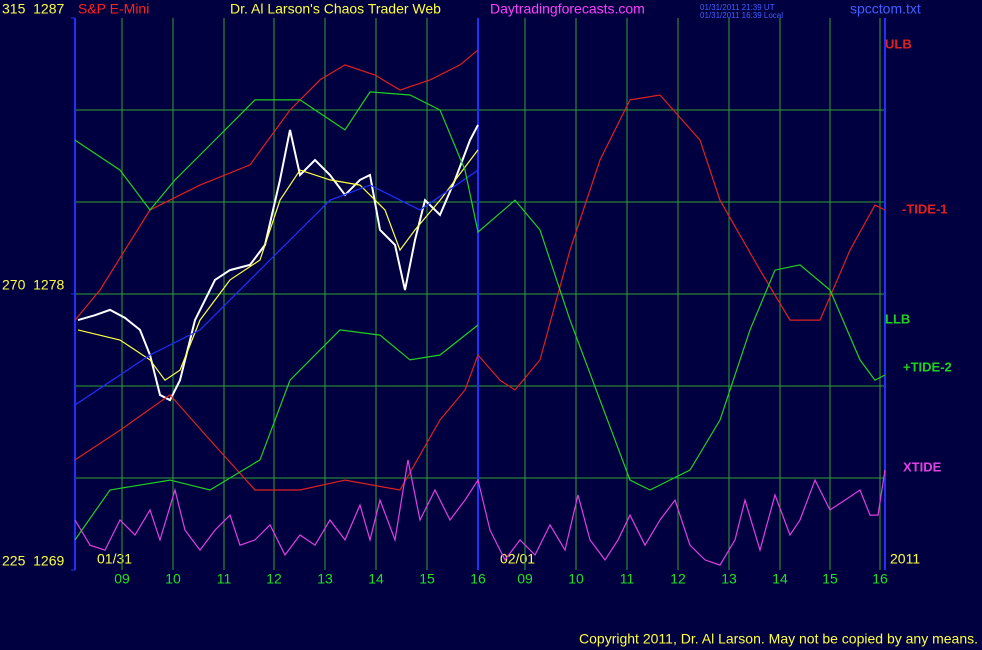 Image resolution: width=982 pixels, height=650 pixels. Describe the element at coordinates (898, 43) in the screenshot. I see `series-label: ULB` at that location.